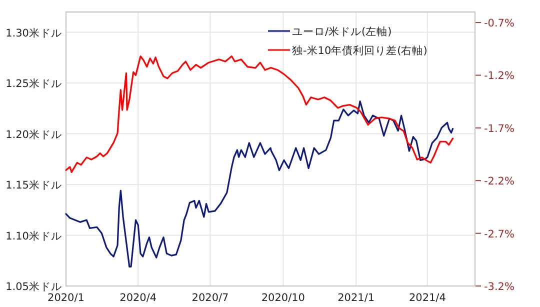 The width and height of the screenshot is (540, 307). What do you see at coordinates (499, 182) in the screenshot?
I see `y2-tick-label: -2.2%` at bounding box center [499, 182].